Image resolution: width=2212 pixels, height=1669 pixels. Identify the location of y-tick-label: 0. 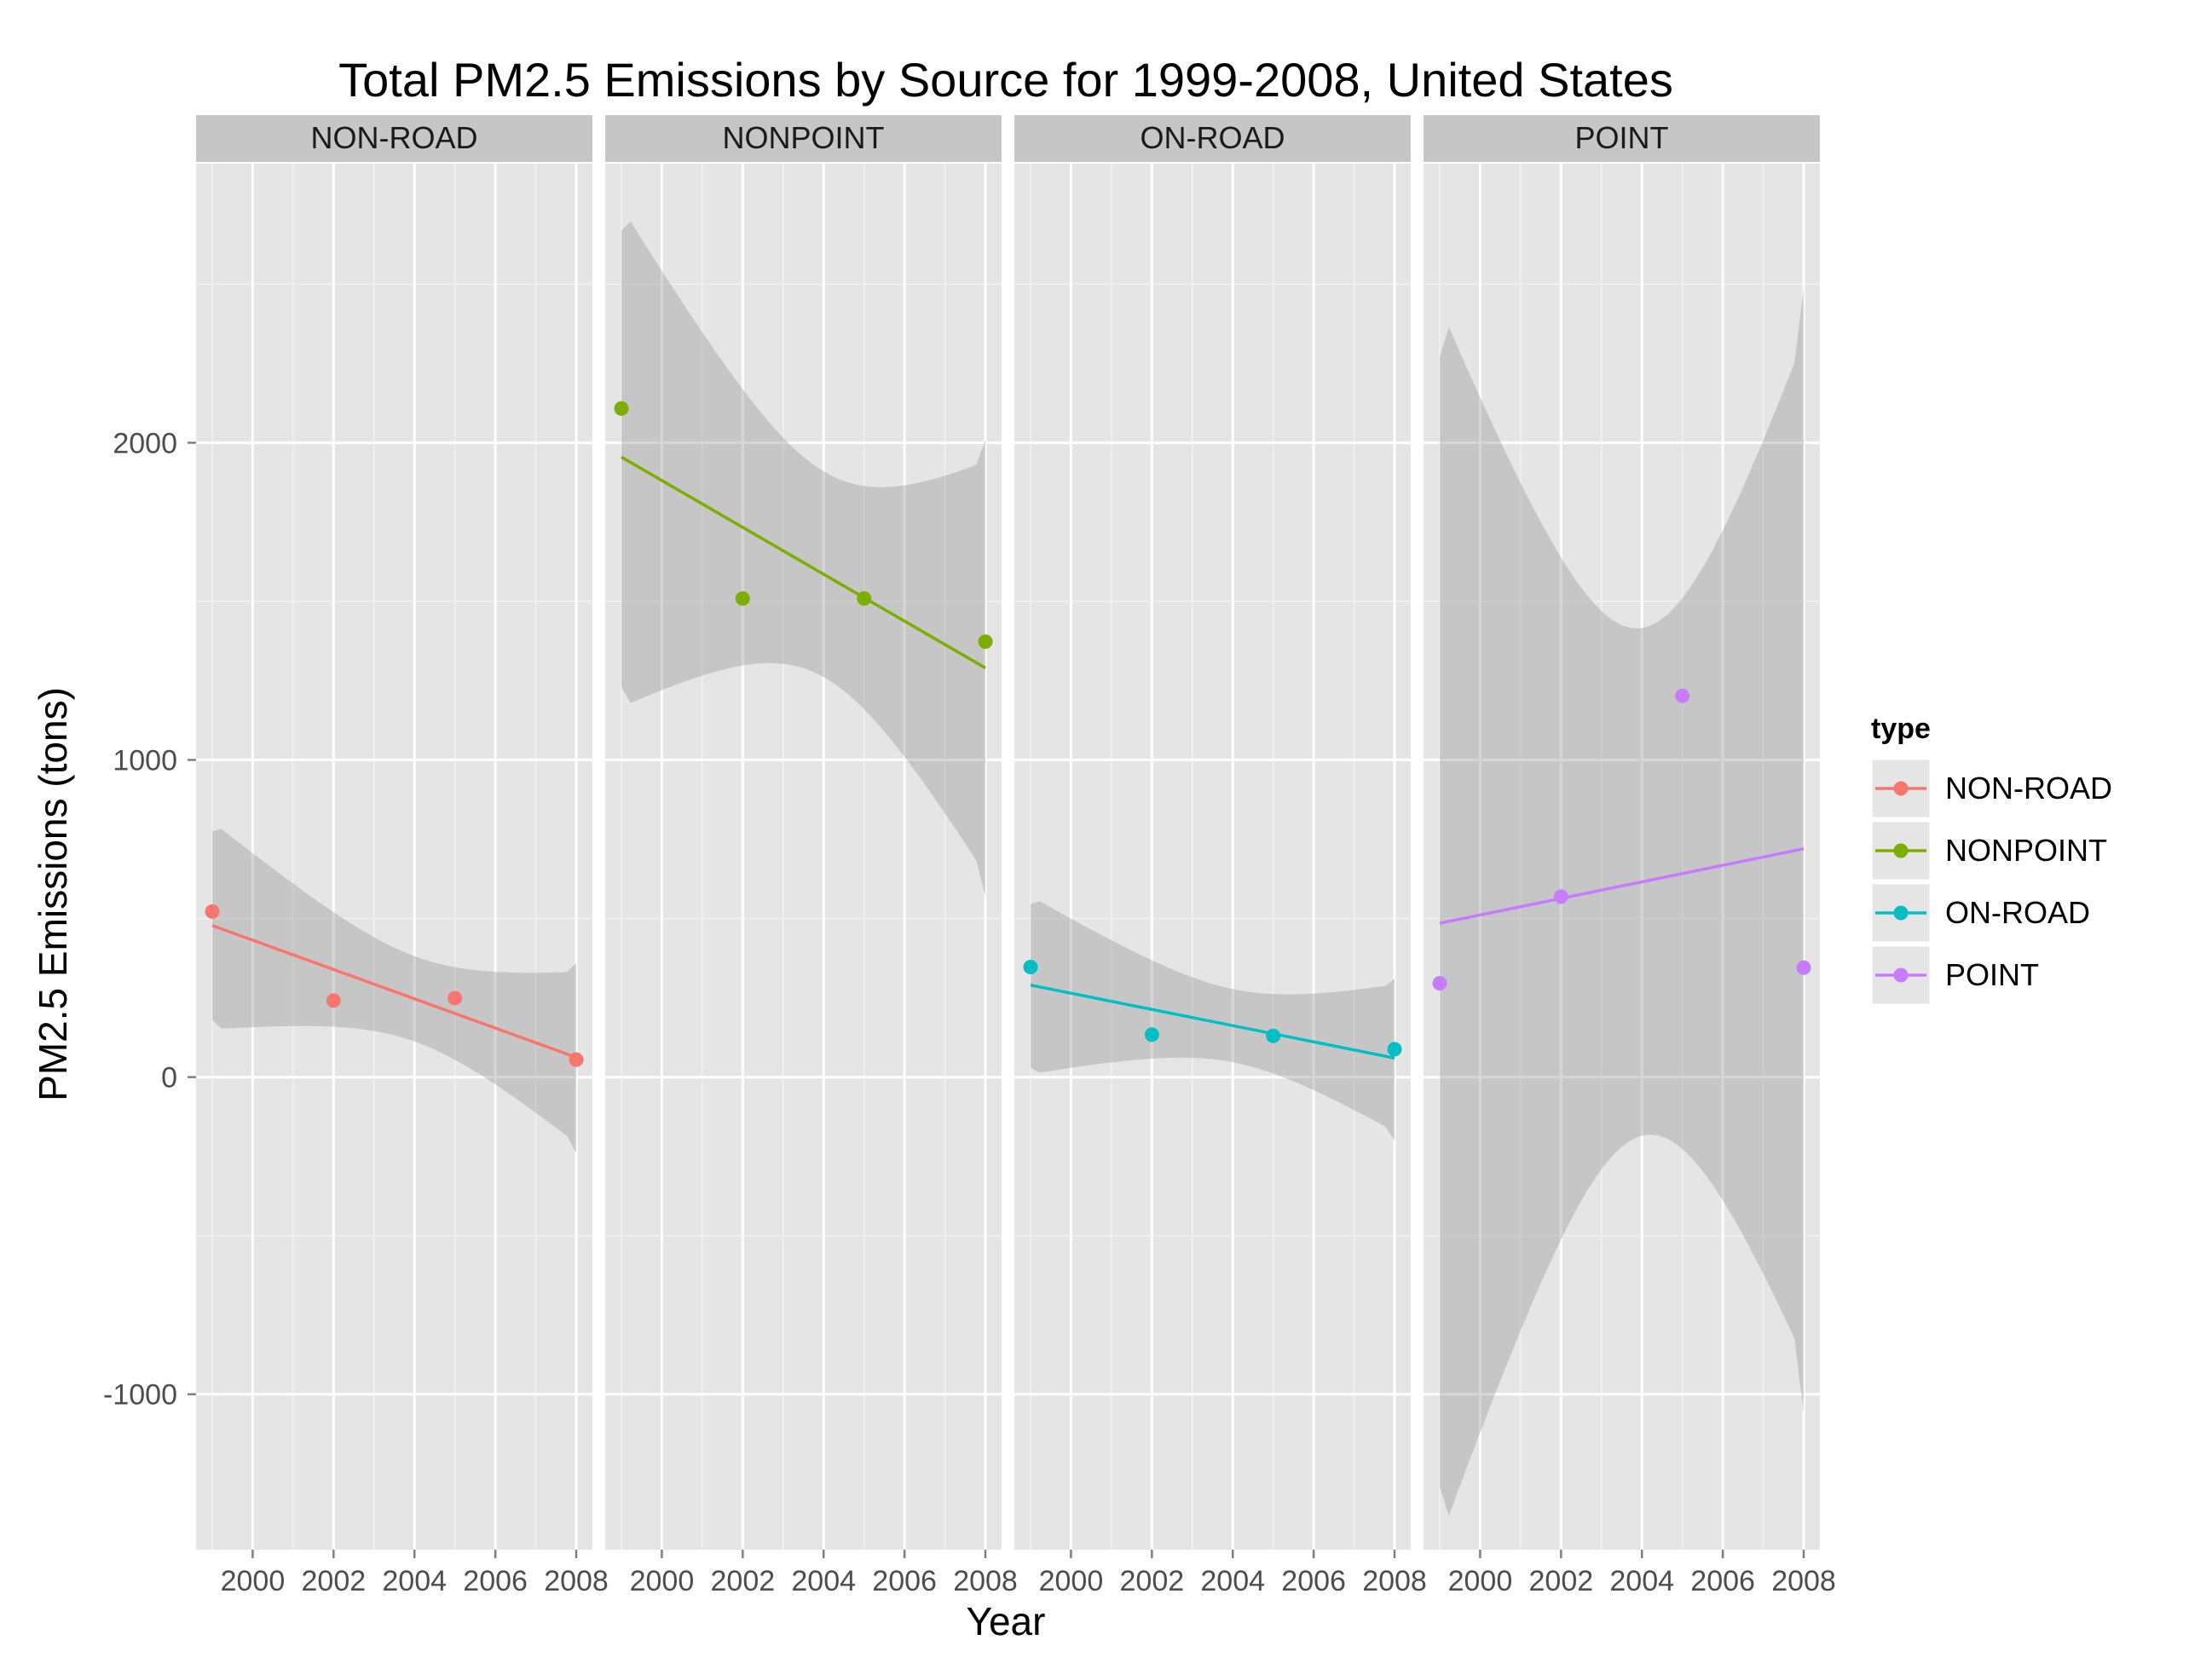
(169, 1078).